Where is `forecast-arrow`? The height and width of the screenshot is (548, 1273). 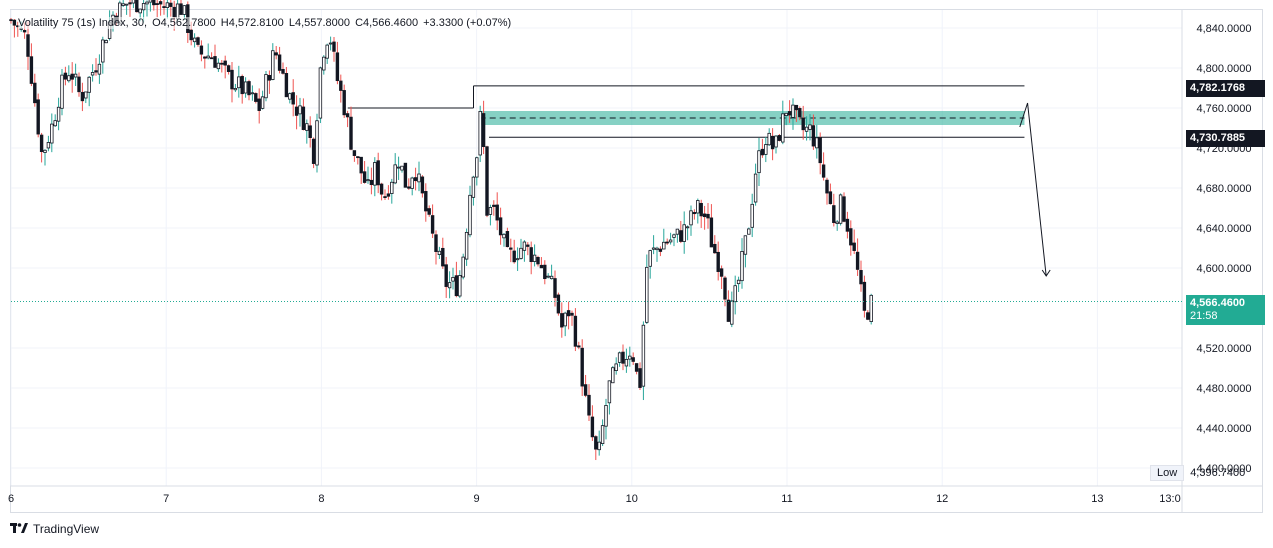
forecast-arrow is located at coordinates (1033, 189).